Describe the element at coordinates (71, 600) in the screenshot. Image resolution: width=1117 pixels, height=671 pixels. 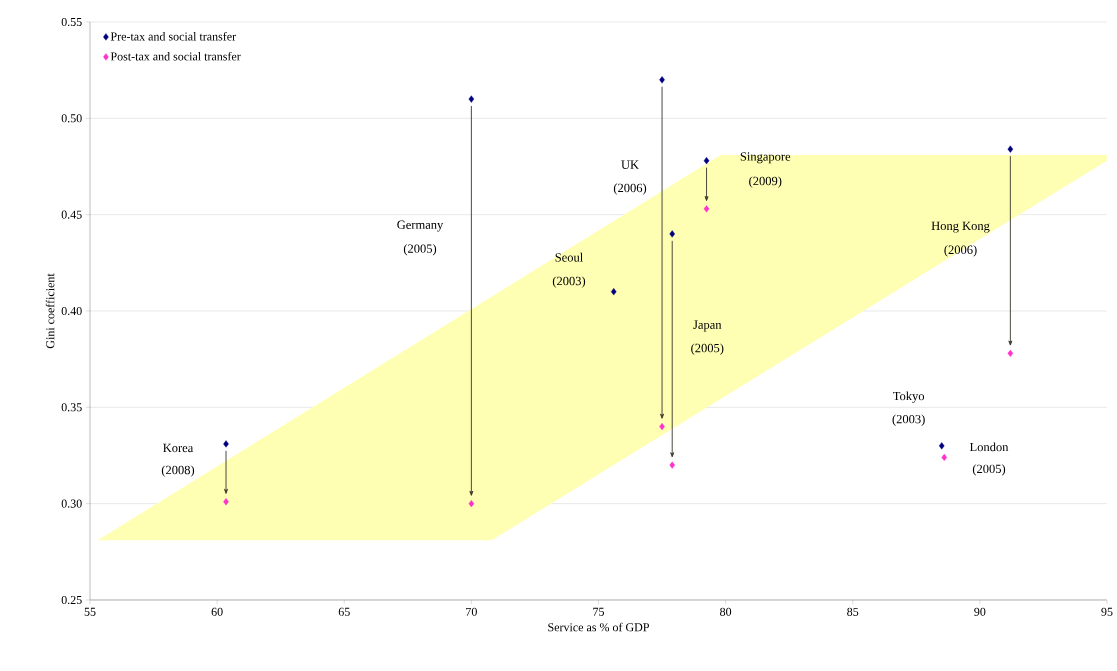
I see `y-tick-label: 0.25` at that location.